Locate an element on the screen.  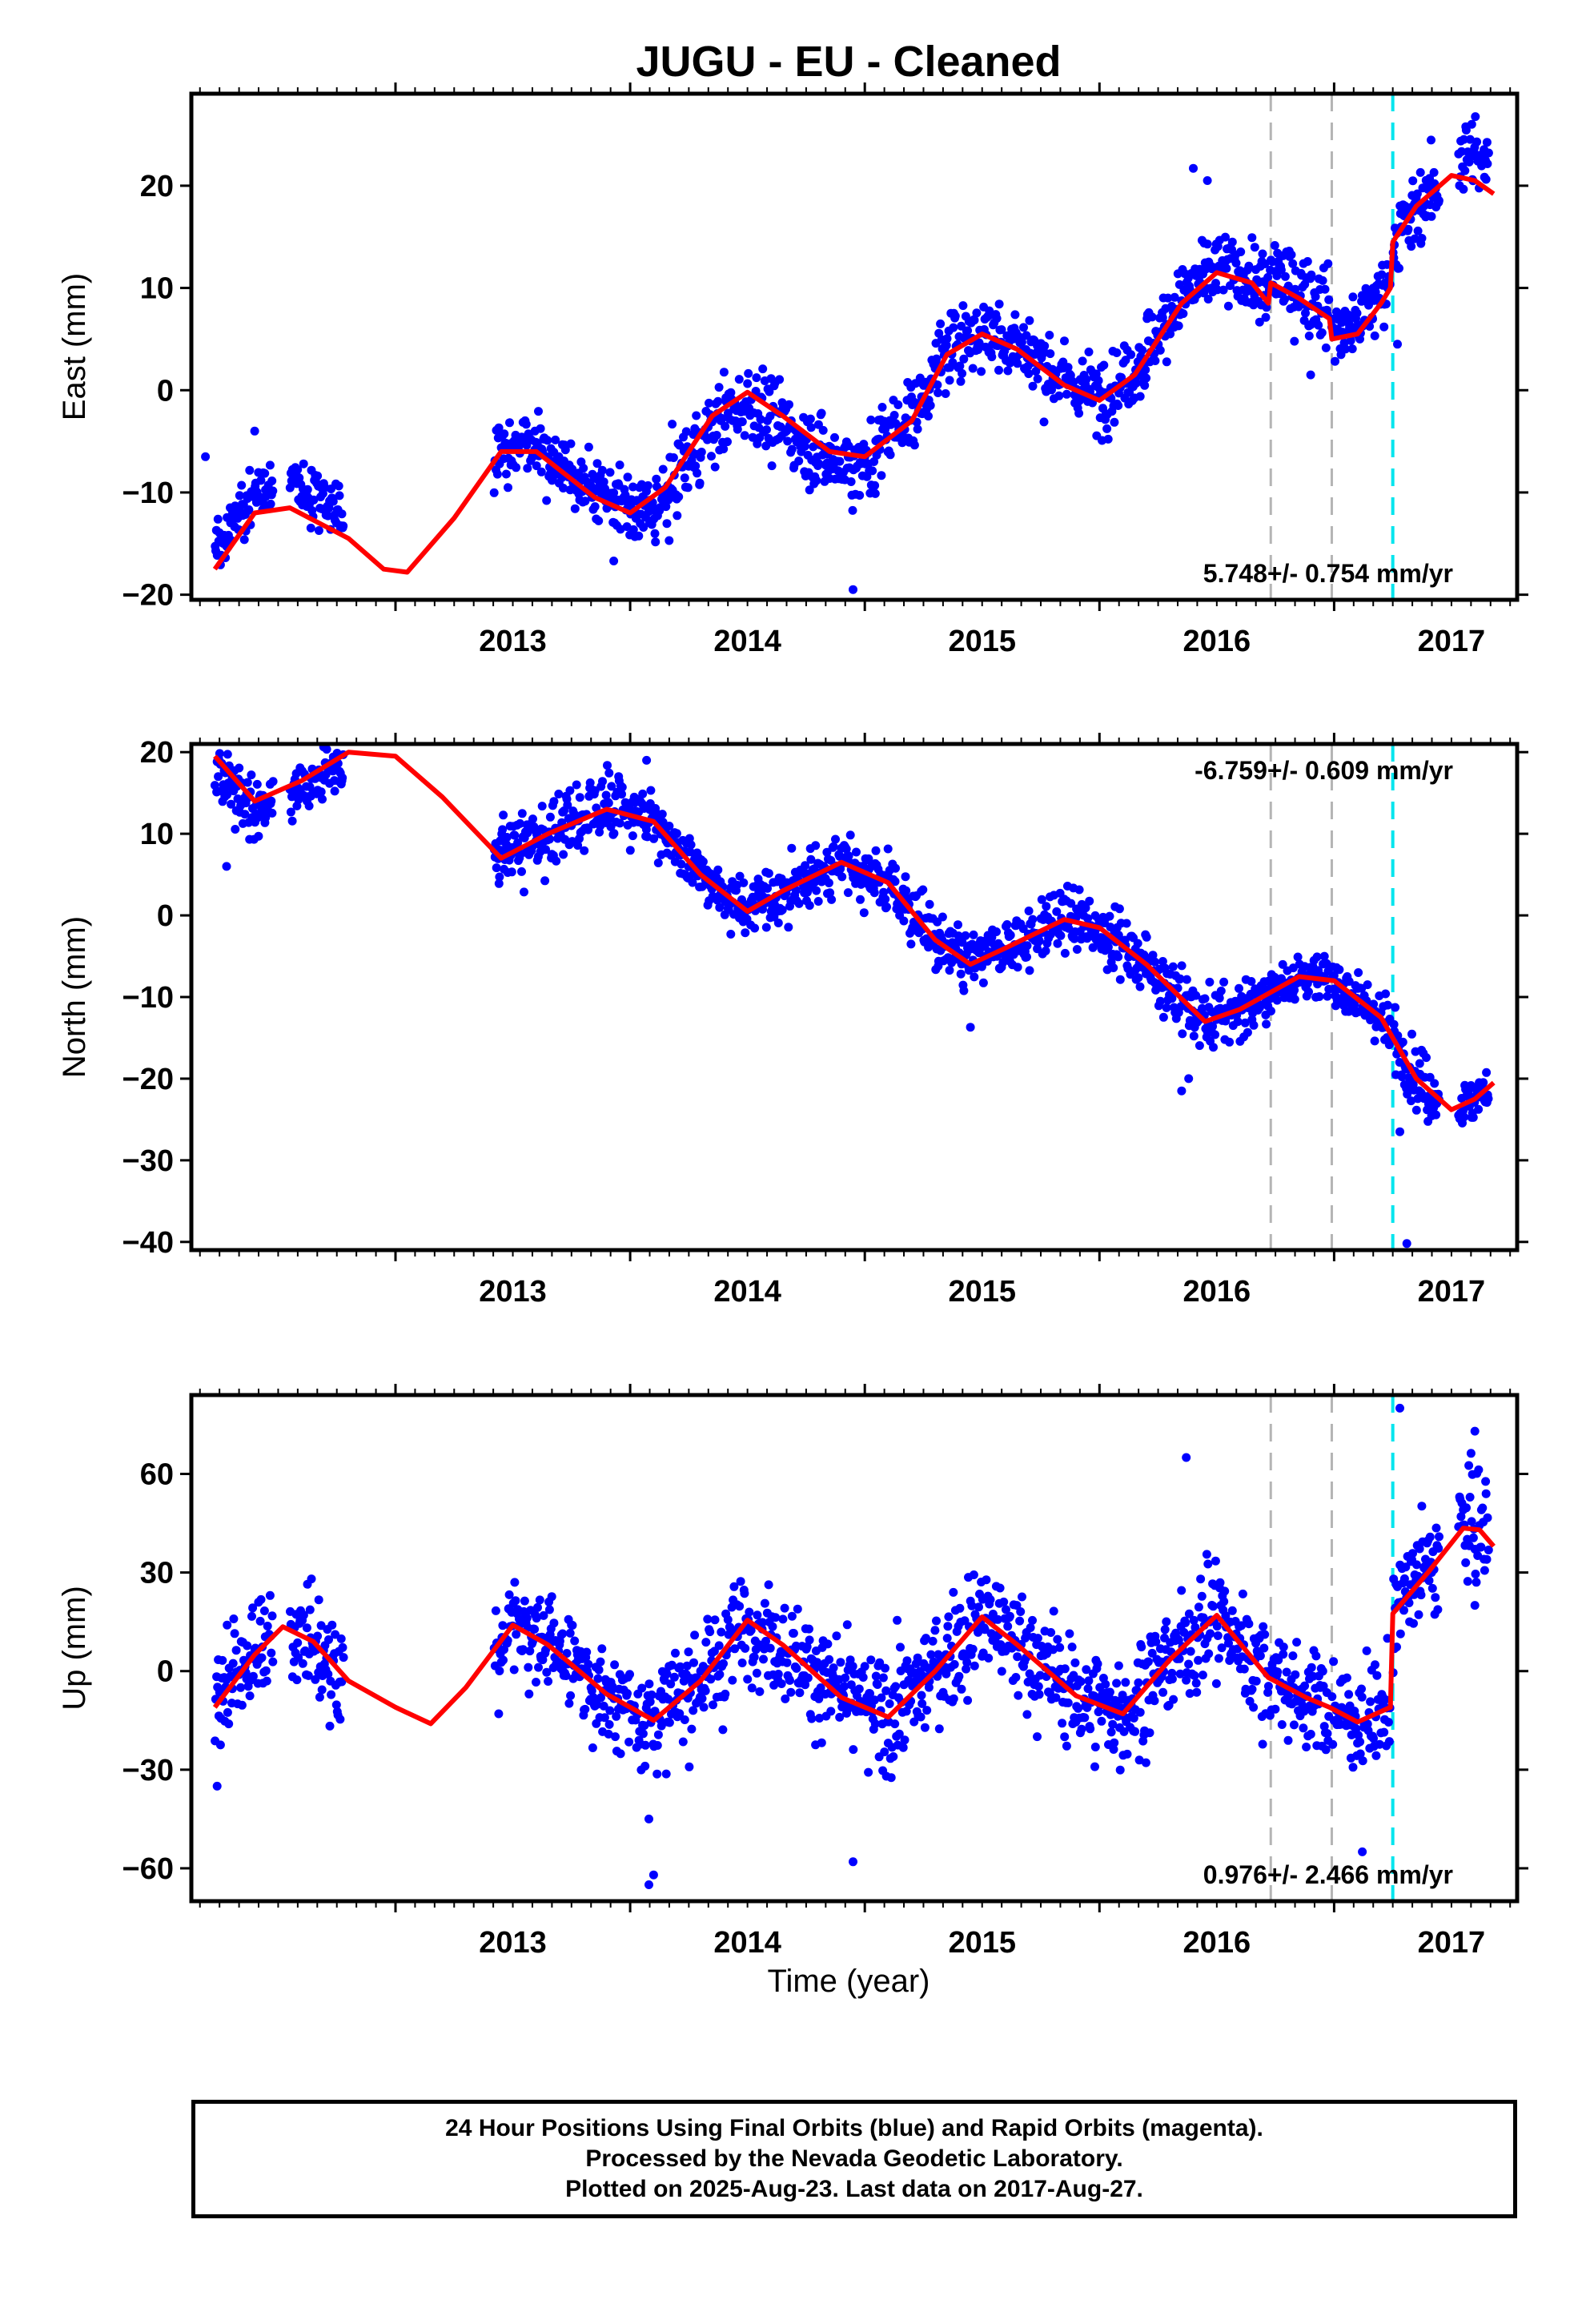
up-model-line is located at coordinates (854, 1626).